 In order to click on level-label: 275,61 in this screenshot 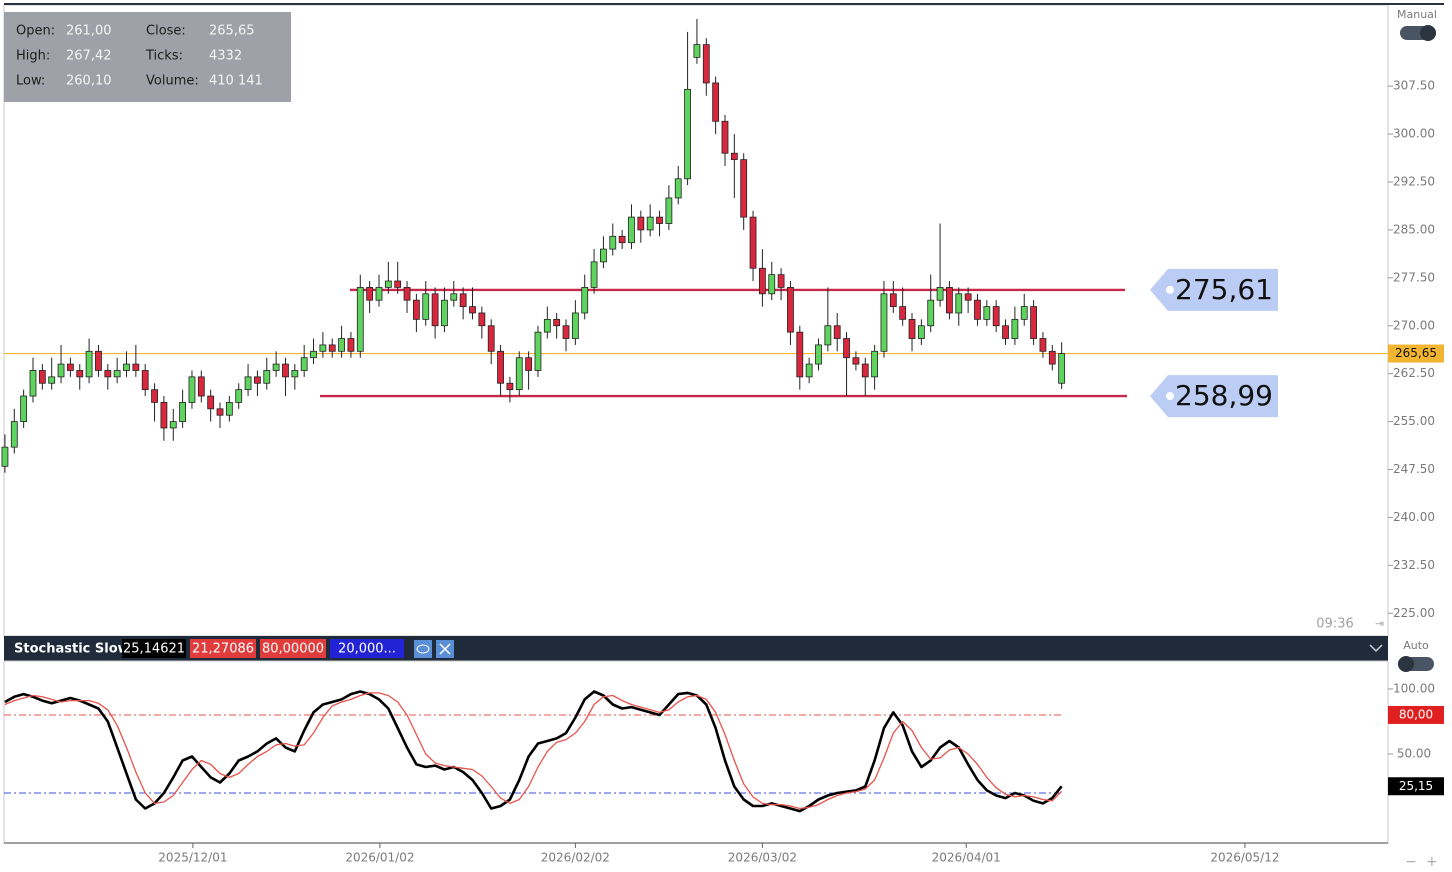, I will do `click(1224, 289)`.